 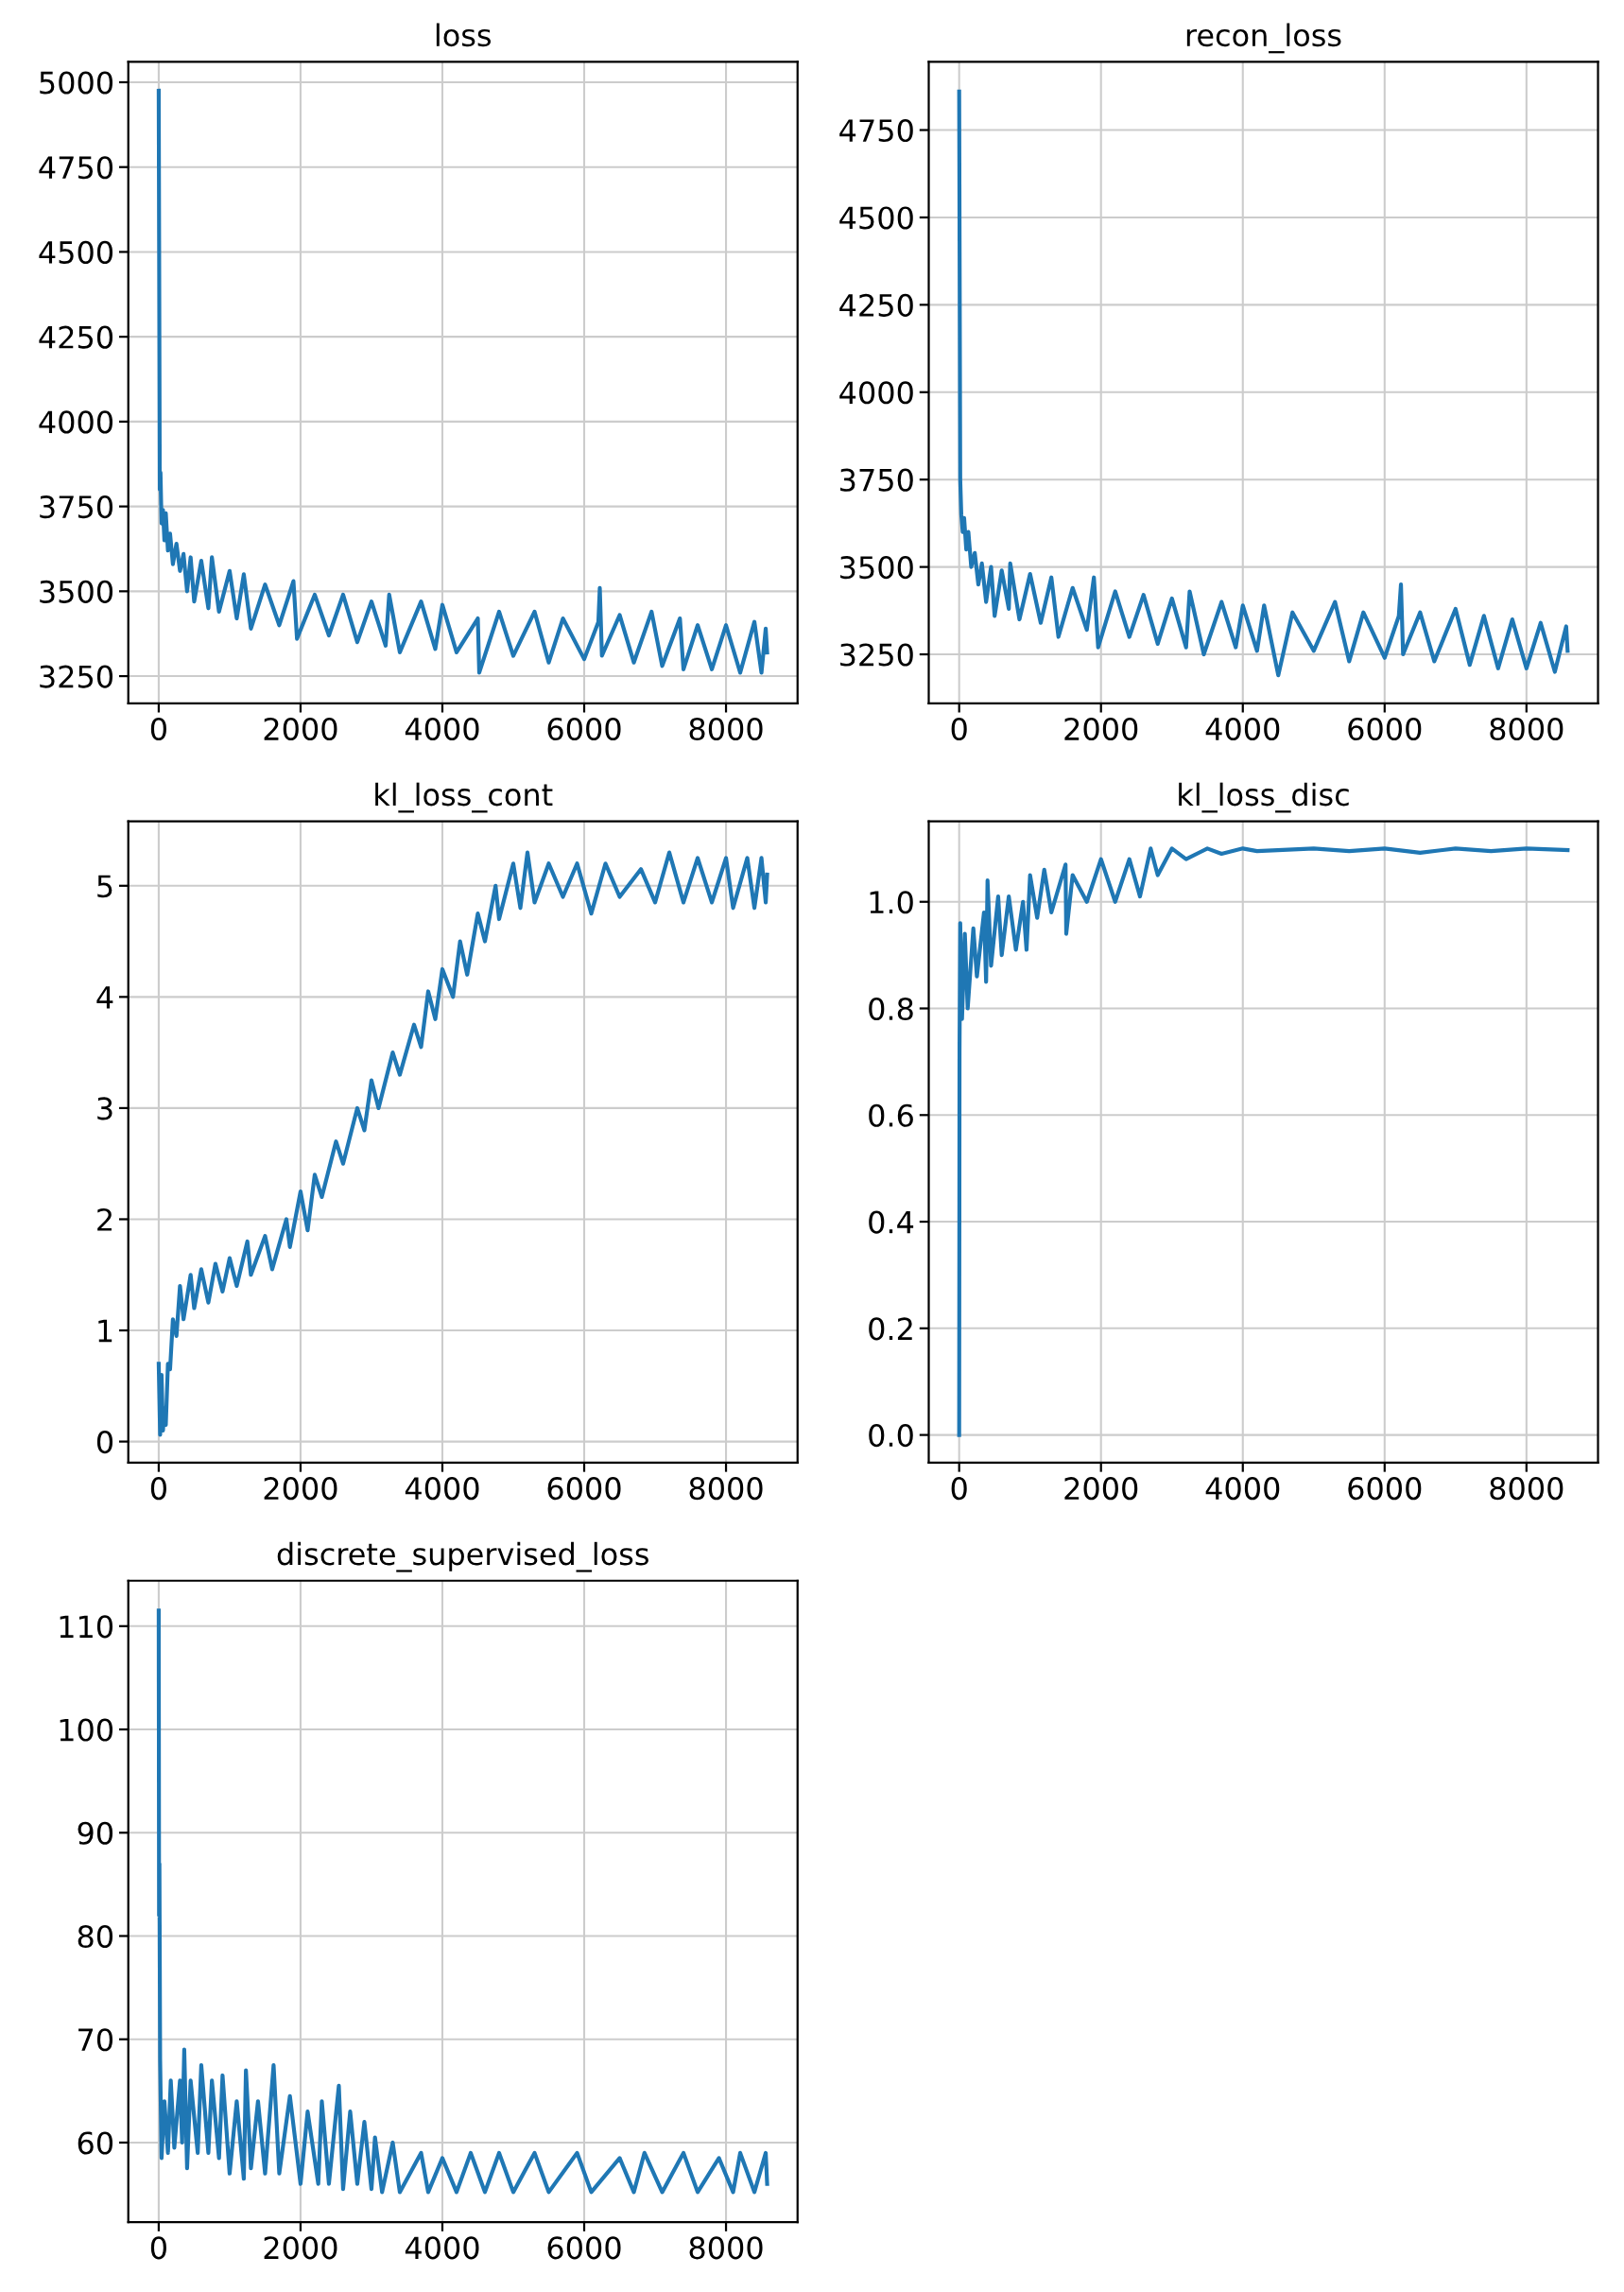 What do you see at coordinates (105, 1331) in the screenshot?
I see `y-tick-label: 1` at bounding box center [105, 1331].